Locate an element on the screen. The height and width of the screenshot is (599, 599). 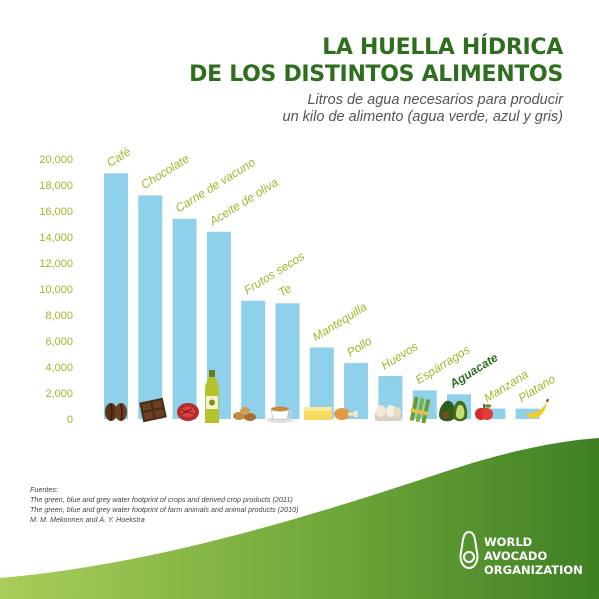
y-tick-label: 12,000 is located at coordinates (56, 264).